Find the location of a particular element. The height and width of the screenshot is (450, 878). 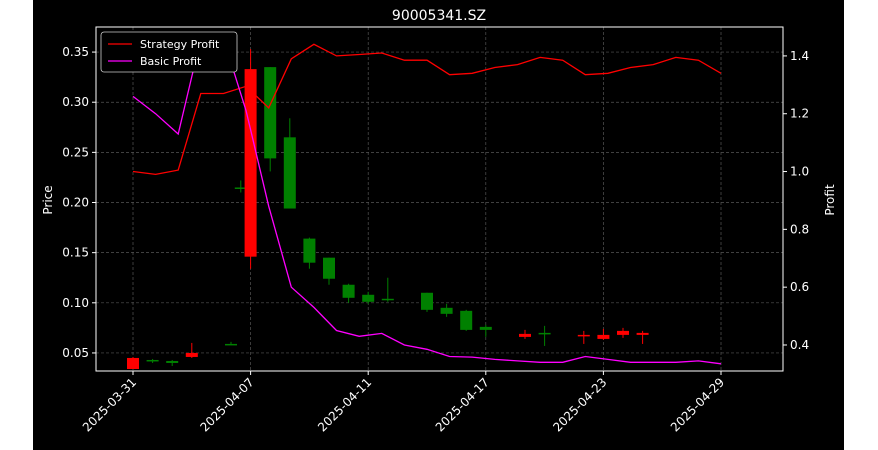

left-tick-label: 0.15 is located at coordinates (75, 253).